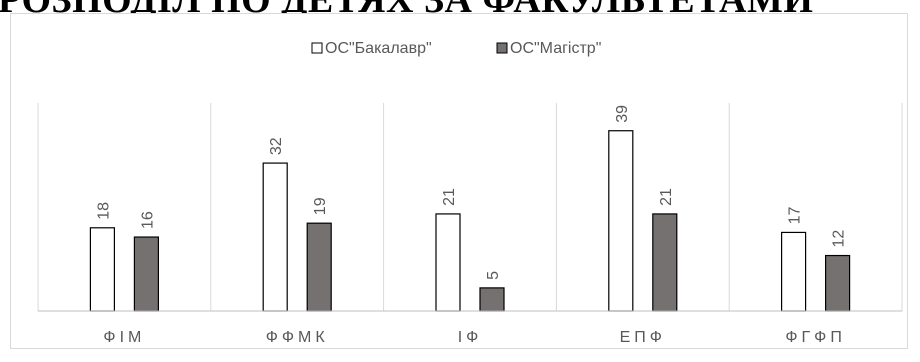  What do you see at coordinates (555, 48) in the screenshot?
I see `legend-label: ОС"Магістр"` at bounding box center [555, 48].